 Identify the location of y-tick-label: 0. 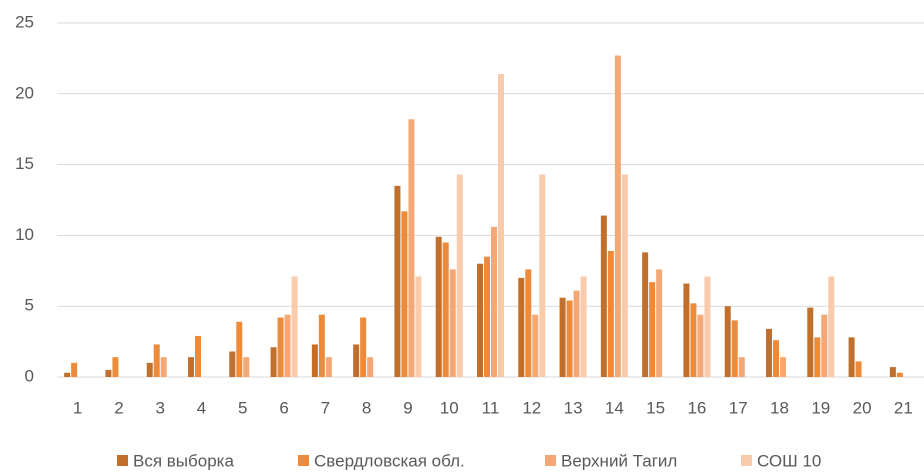
(29, 375).